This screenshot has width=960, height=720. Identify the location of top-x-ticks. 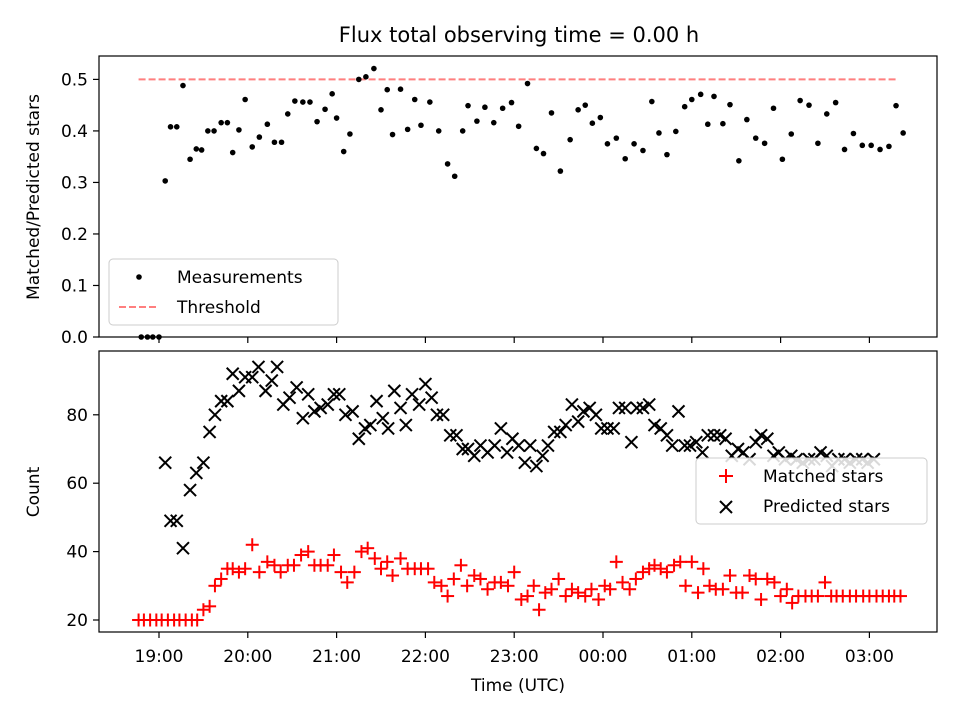
(514, 340).